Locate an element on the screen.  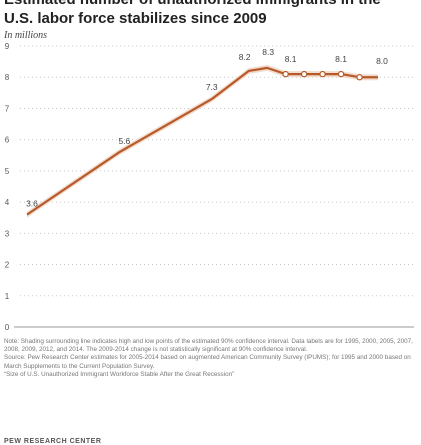
y-tick-label: 0 is located at coordinates (7, 327).